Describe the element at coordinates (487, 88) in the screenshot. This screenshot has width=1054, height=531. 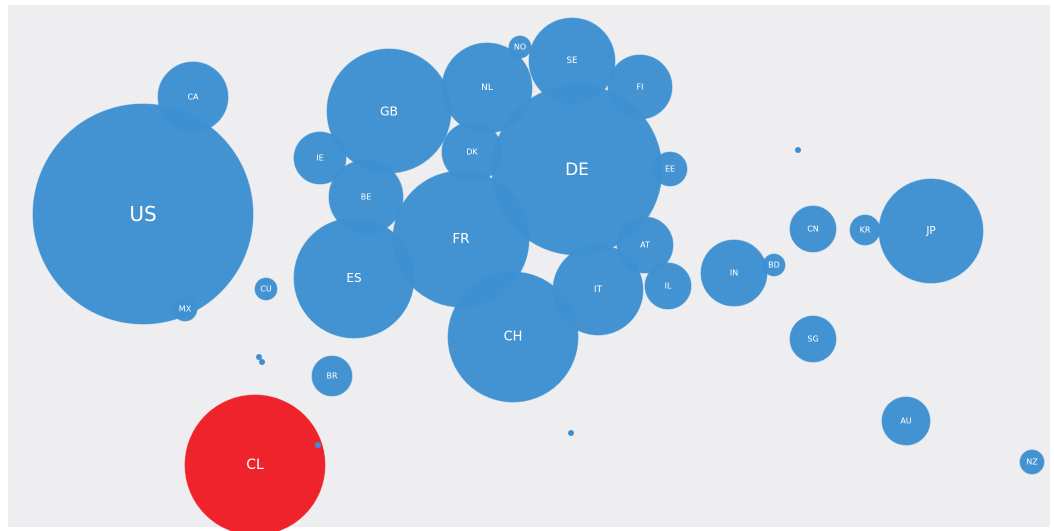
I see `bubble-label: NL` at that location.